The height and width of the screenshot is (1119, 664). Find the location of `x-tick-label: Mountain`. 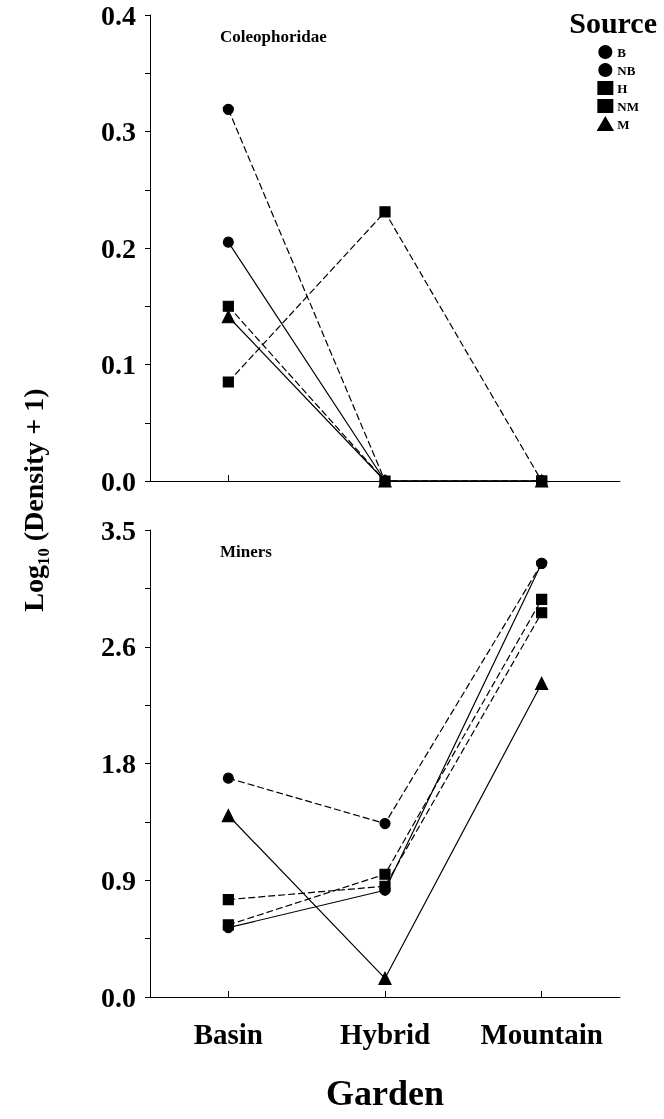

x-tick-label: Mountain is located at coordinates (541, 1033).